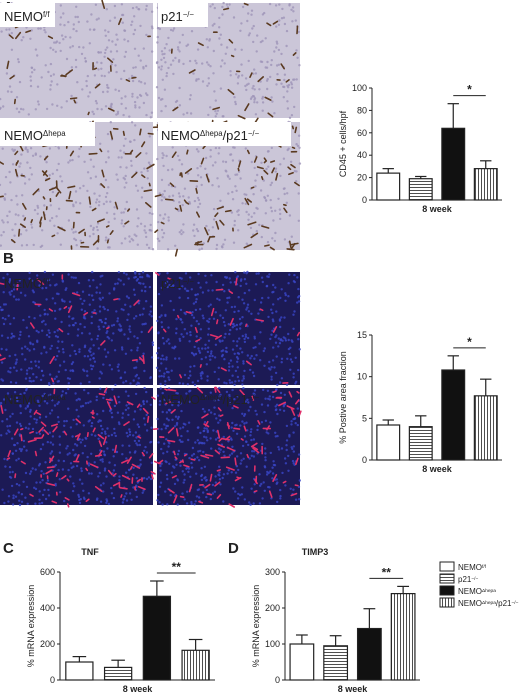  What do you see at coordinates (468, 579) in the screenshot?
I see `group-label: p21−/−` at bounding box center [468, 579].